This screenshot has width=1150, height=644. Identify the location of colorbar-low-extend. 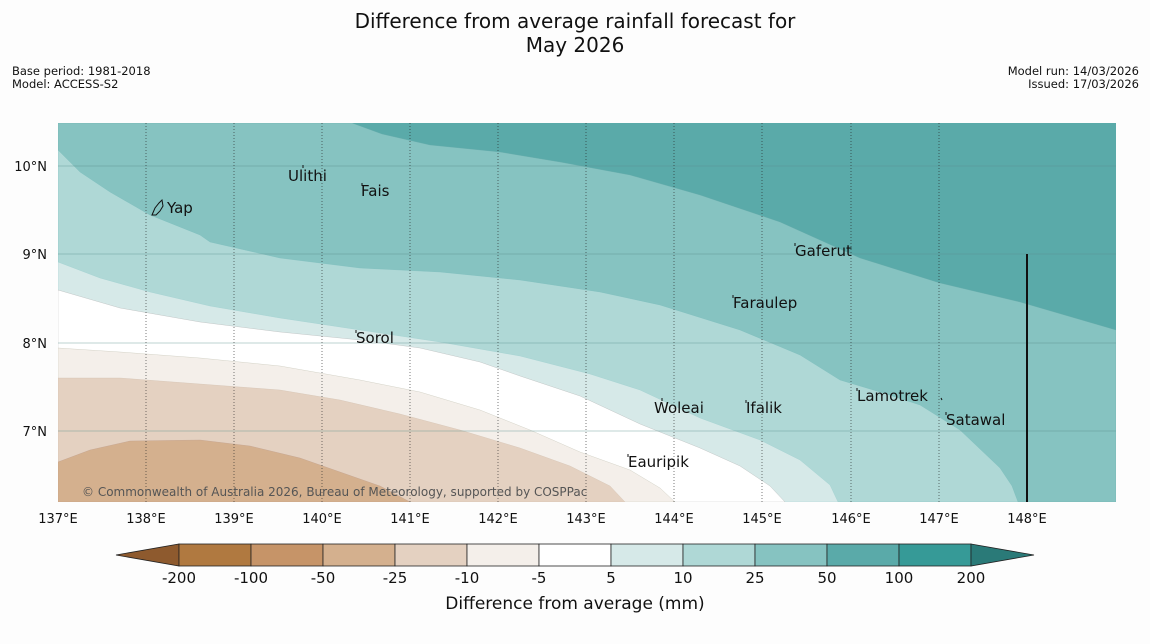
(147, 555).